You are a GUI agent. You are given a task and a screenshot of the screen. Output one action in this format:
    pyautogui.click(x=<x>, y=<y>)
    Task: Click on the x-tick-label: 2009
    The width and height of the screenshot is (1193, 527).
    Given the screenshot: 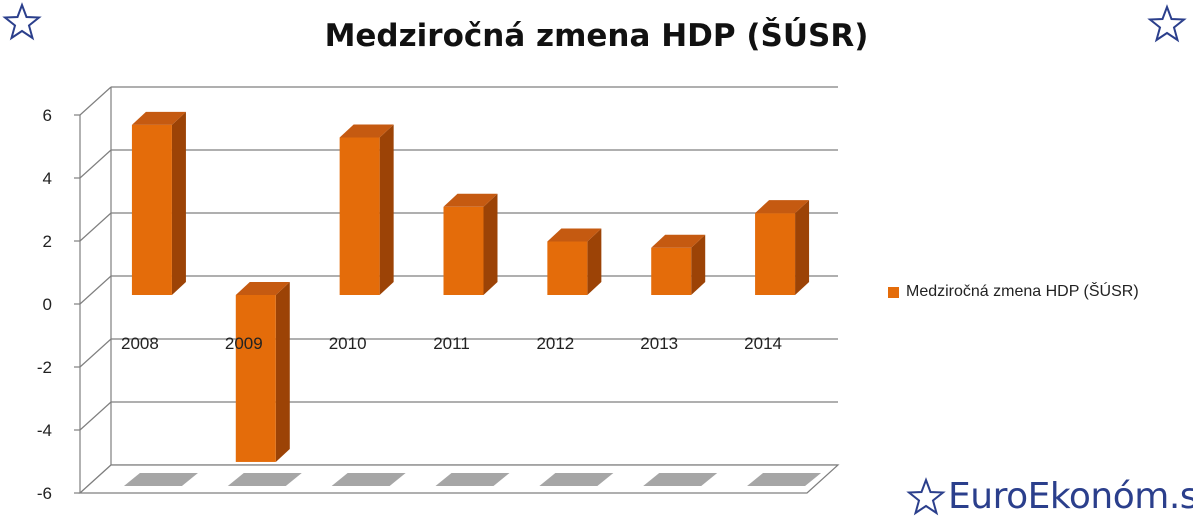 What is the action you would take?
    pyautogui.click(x=244, y=343)
    